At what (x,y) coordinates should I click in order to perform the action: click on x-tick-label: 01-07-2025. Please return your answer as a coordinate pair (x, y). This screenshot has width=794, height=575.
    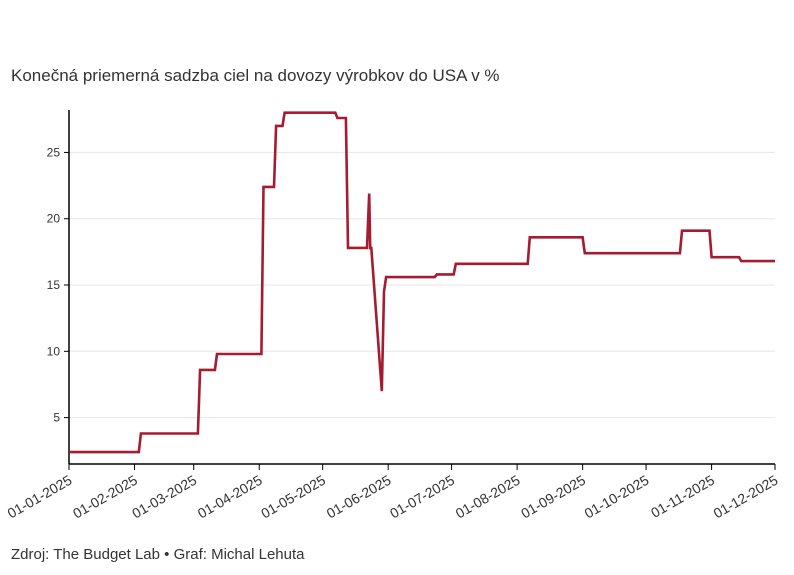
    Looking at the image, I should click on (422, 497).